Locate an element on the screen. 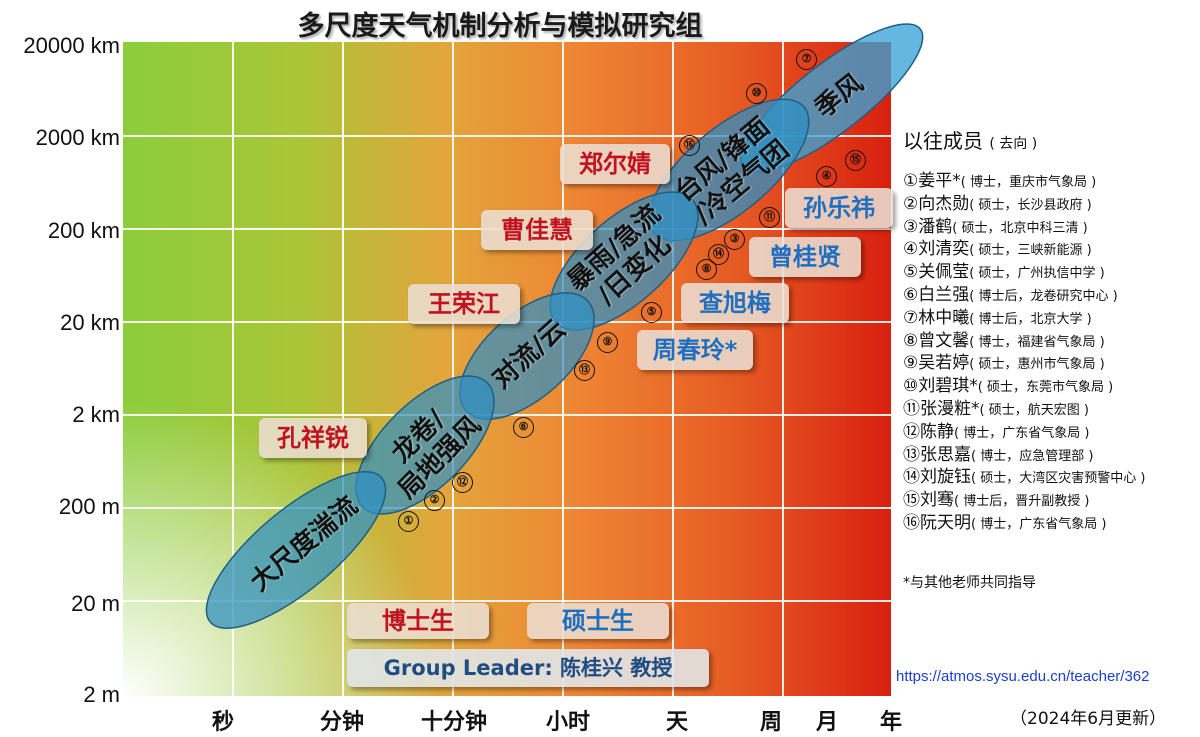 This screenshot has width=1200, height=737. alumni-item: ⑩刘碧琪*( 硕士，东莞市气象局 ) is located at coordinates (1051, 384).